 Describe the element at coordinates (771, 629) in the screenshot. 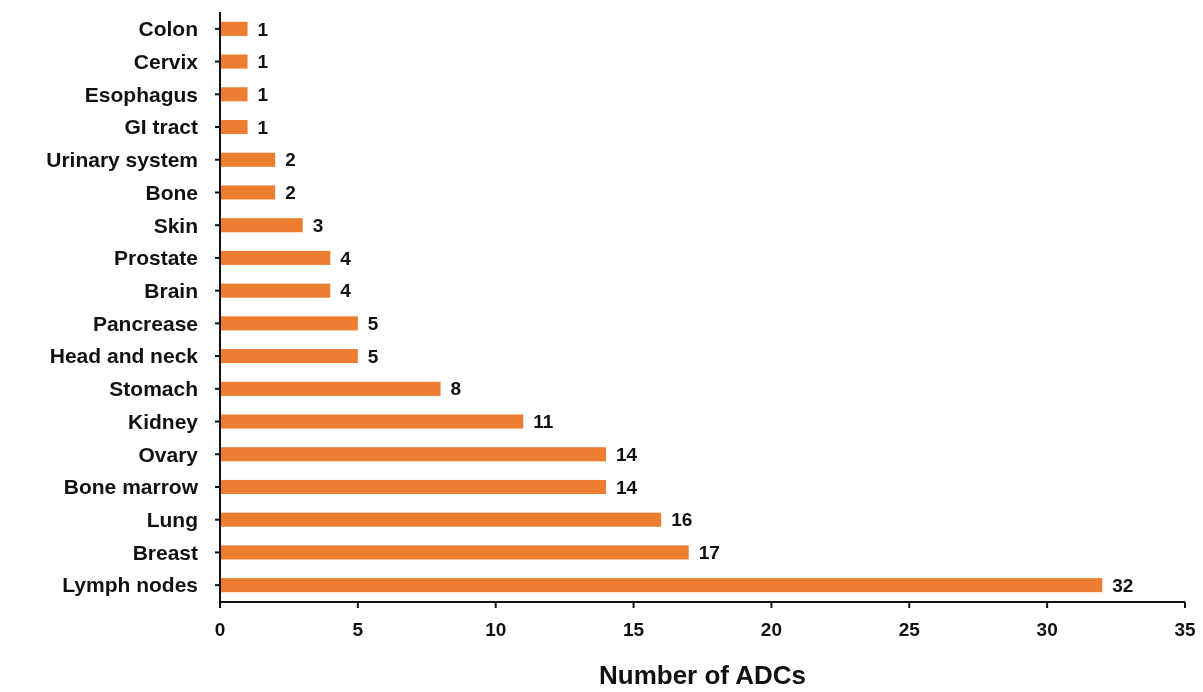

I see `x-tick-label: 20` at that location.